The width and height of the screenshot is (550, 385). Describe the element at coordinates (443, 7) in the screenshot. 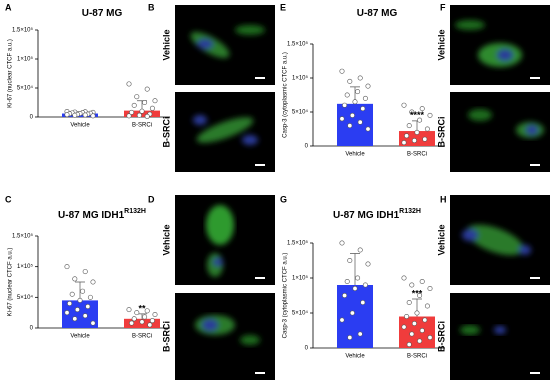

I see `panel-letter: F` at that location.